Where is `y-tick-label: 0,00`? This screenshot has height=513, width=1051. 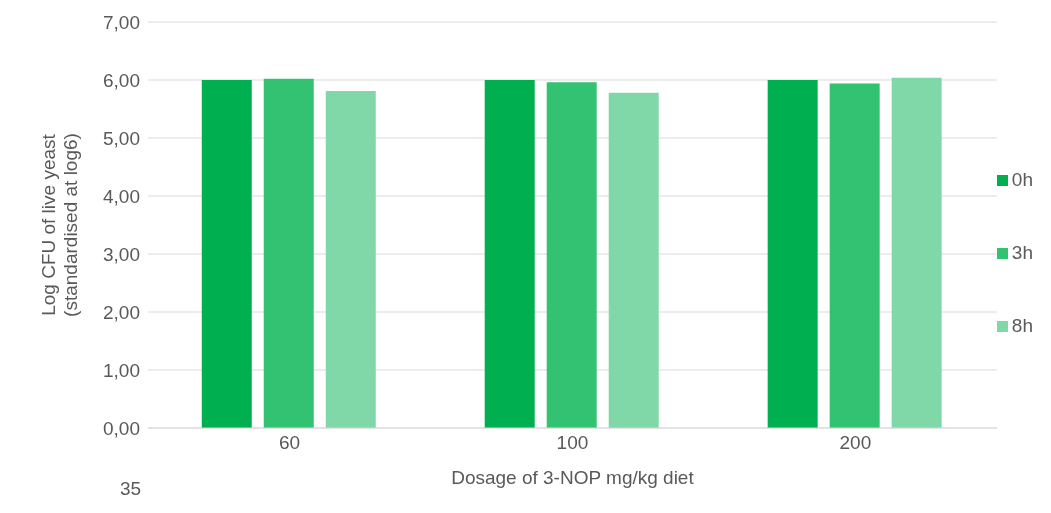
y-tick-label: 0,00 is located at coordinates (121, 428).